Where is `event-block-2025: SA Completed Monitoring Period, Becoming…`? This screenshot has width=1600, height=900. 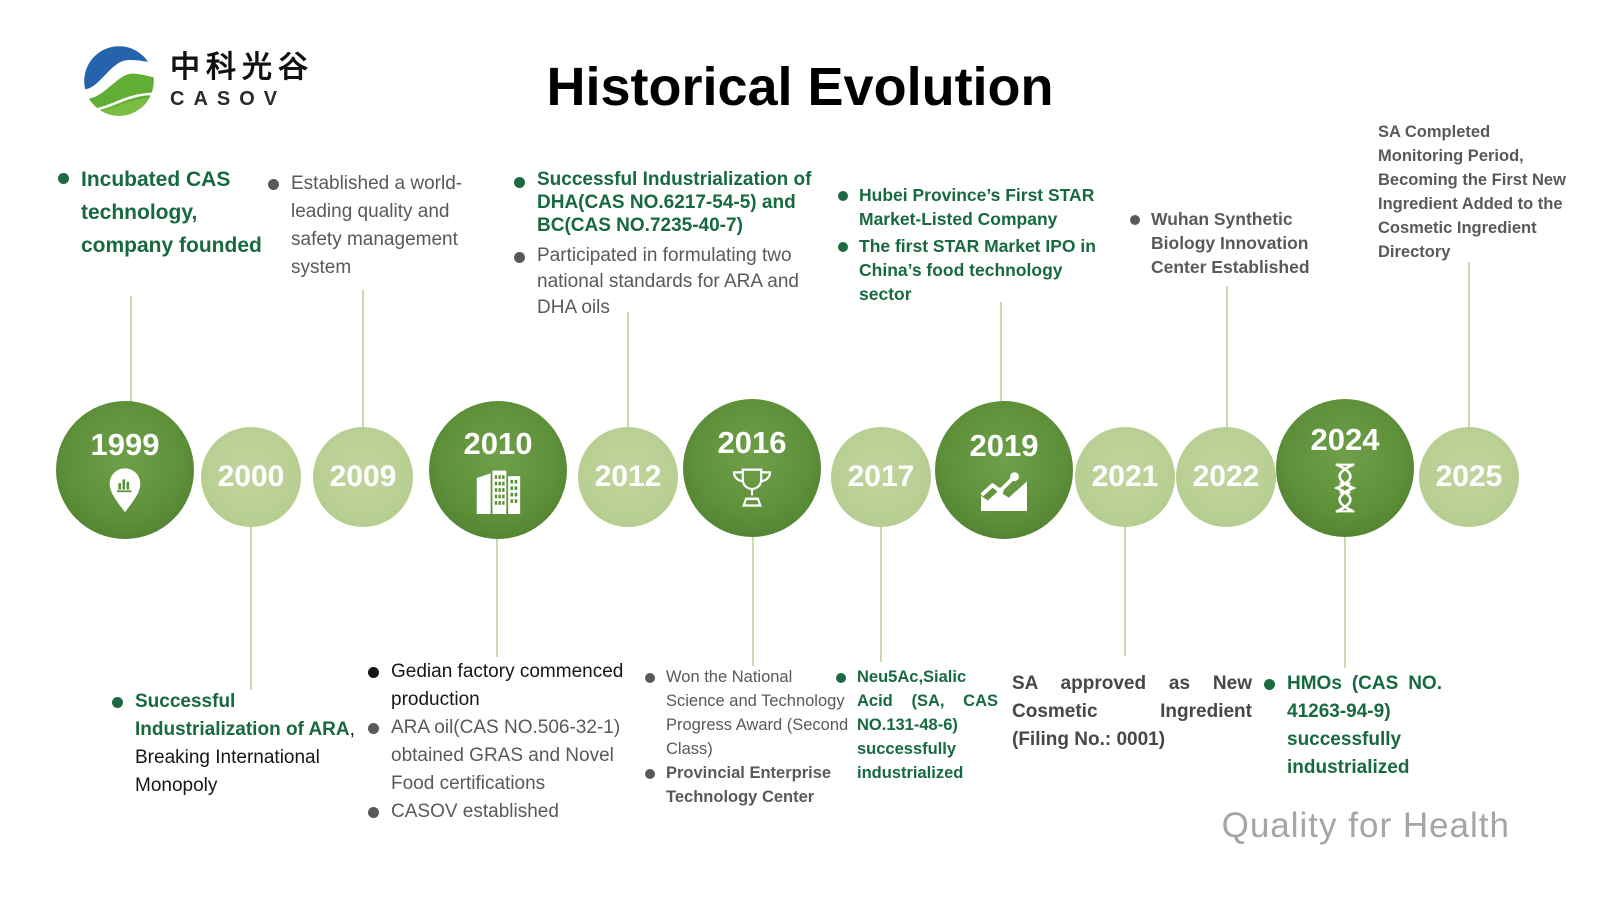
event-block-2025: SA Completed Monitoring Period, Becoming… is located at coordinates (1475, 193).